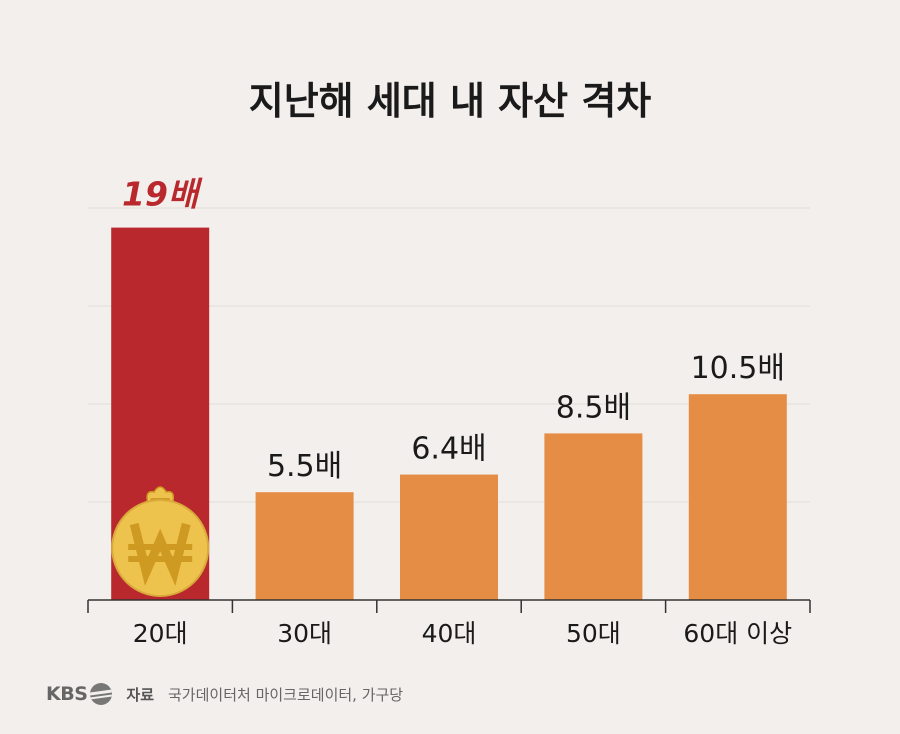  I want to click on x-tick-label: 60대 이상, so click(737, 633).